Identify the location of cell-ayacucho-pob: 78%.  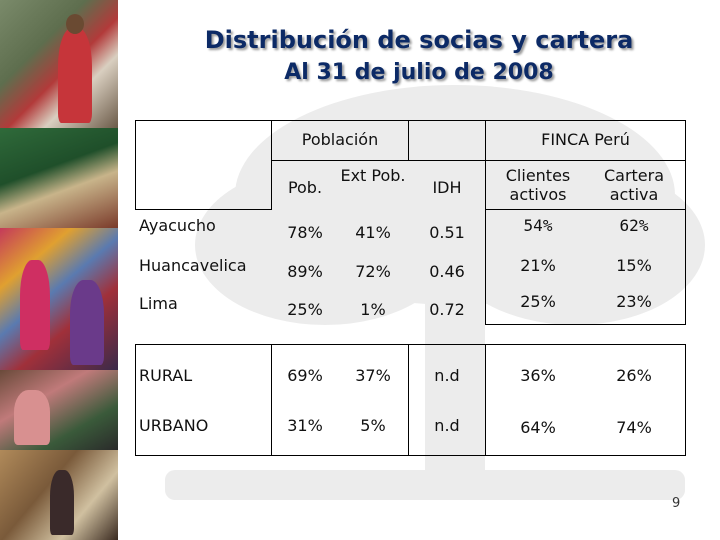
(305, 232).